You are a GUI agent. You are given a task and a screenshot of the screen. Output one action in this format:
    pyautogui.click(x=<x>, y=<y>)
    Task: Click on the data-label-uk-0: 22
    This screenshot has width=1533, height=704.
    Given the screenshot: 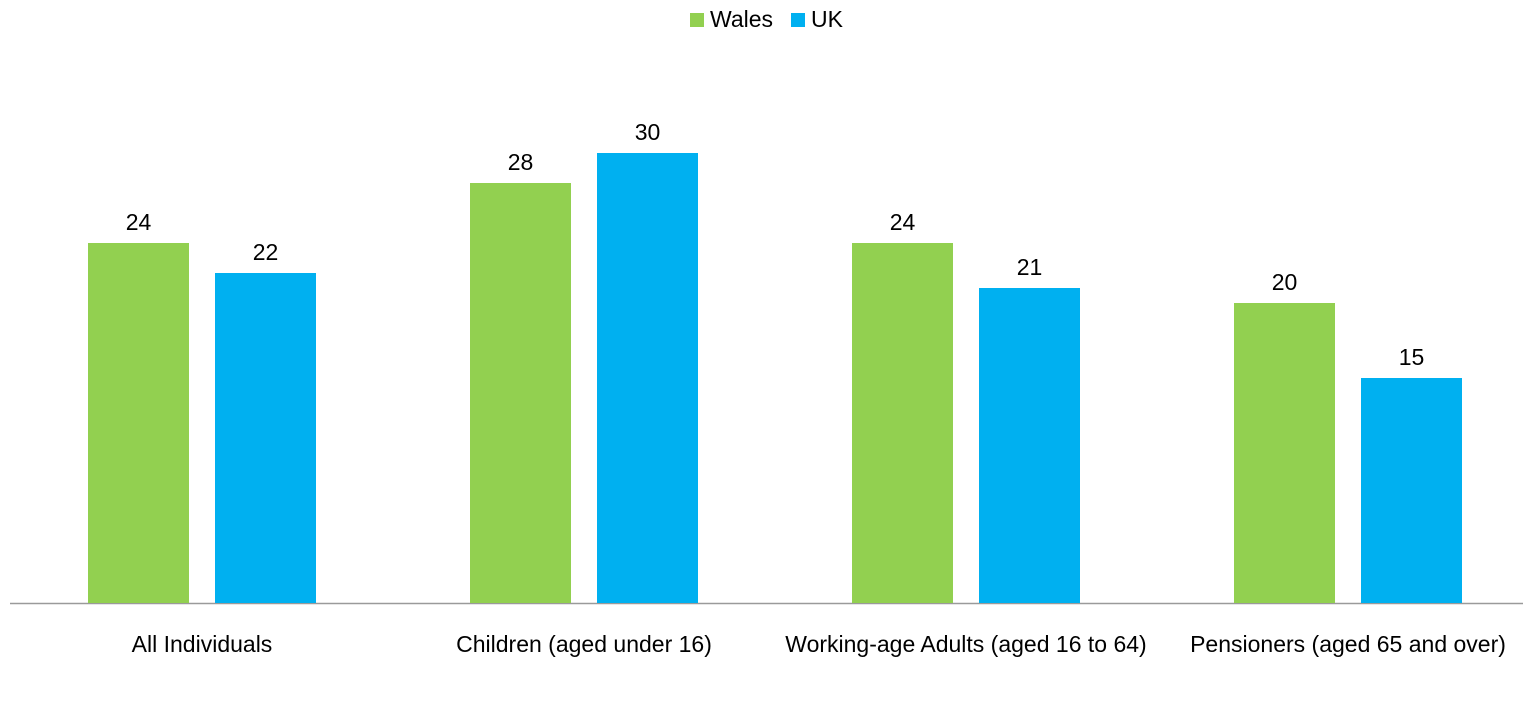 What is the action you would take?
    pyautogui.click(x=266, y=252)
    